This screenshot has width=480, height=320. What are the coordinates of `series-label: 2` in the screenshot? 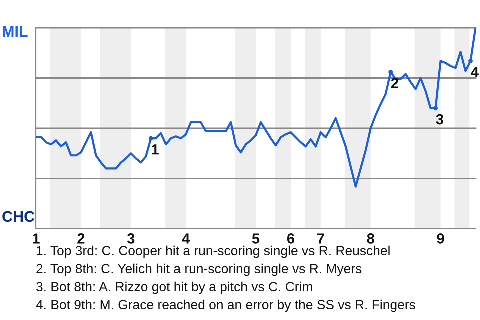 It's located at (394, 83).